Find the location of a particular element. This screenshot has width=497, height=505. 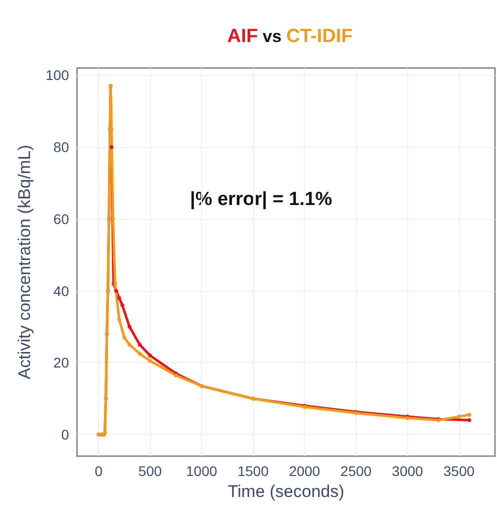

y-tick-label: 80 is located at coordinates (61, 147).